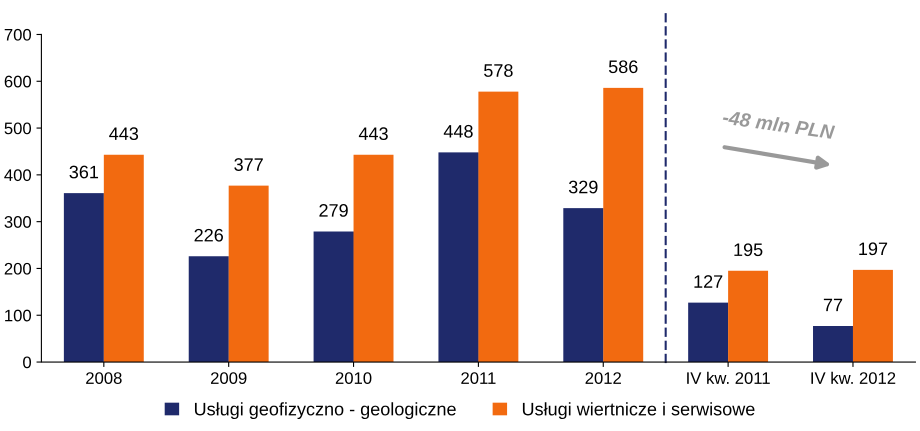 The height and width of the screenshot is (431, 920). I want to click on y-tick-label: 600, so click(18, 82).